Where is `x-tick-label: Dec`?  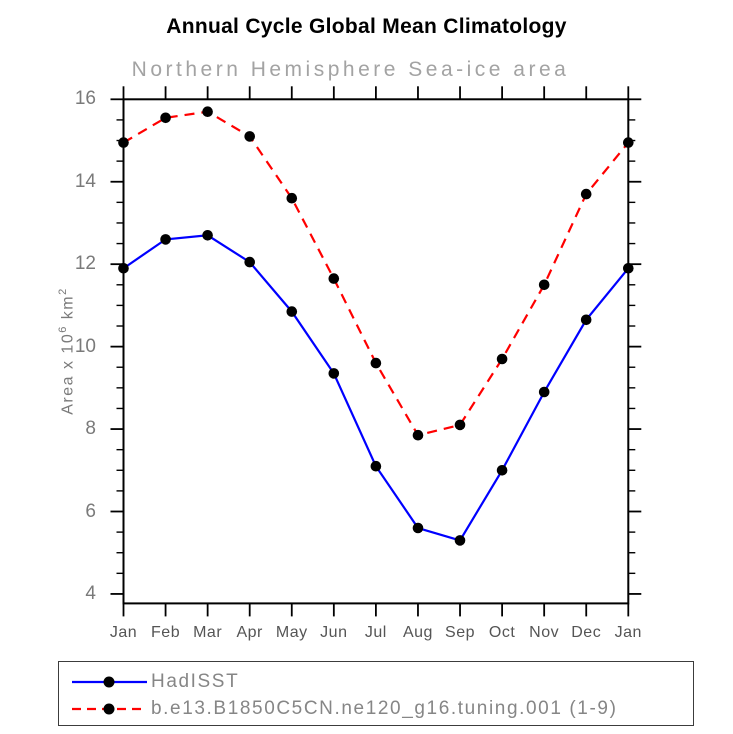 x-tick-label: Dec is located at coordinates (586, 632).